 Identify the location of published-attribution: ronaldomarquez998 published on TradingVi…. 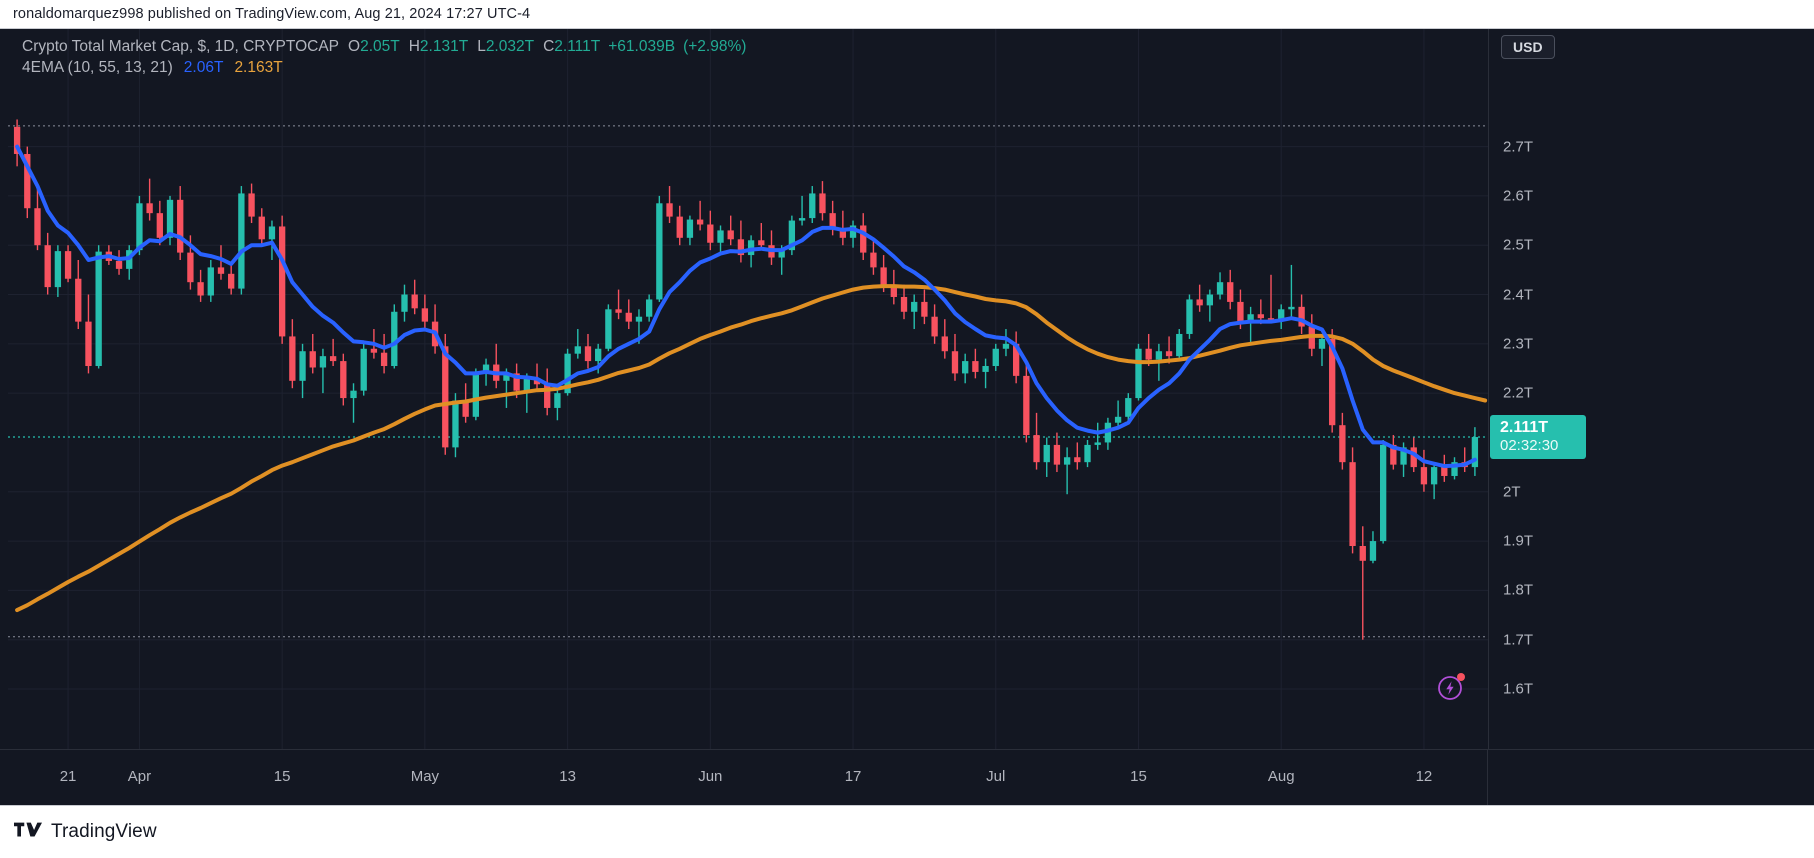
(907, 14).